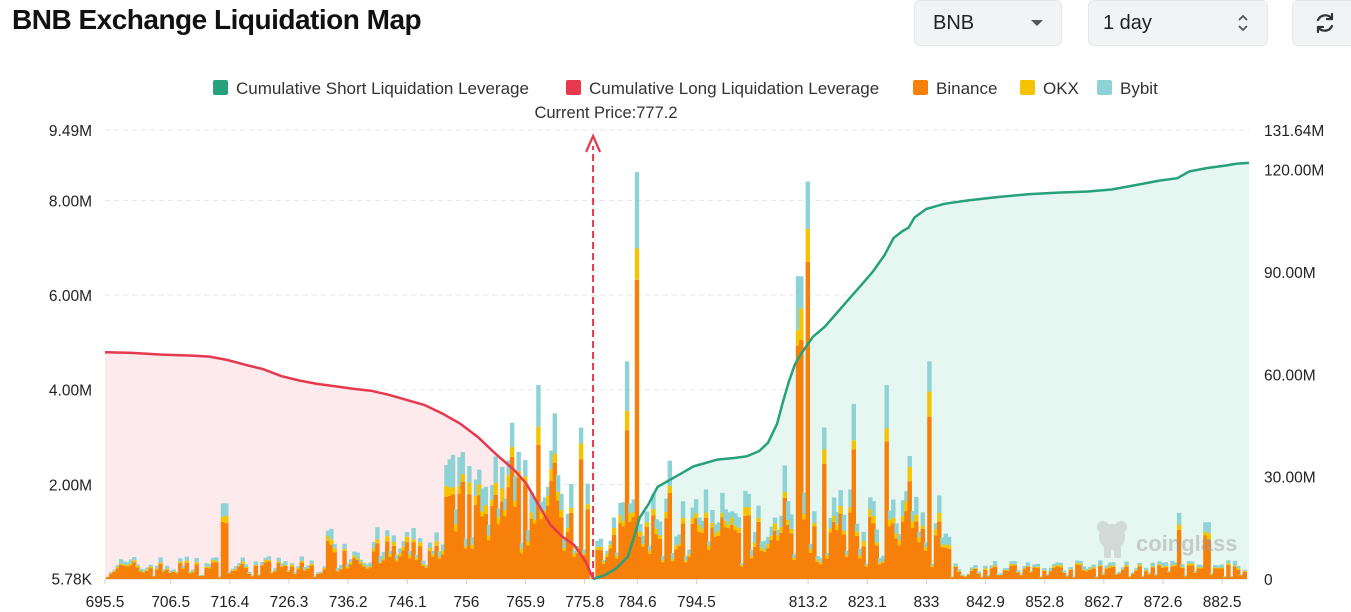  I want to click on period-select: 1 day, so click(1178, 23).